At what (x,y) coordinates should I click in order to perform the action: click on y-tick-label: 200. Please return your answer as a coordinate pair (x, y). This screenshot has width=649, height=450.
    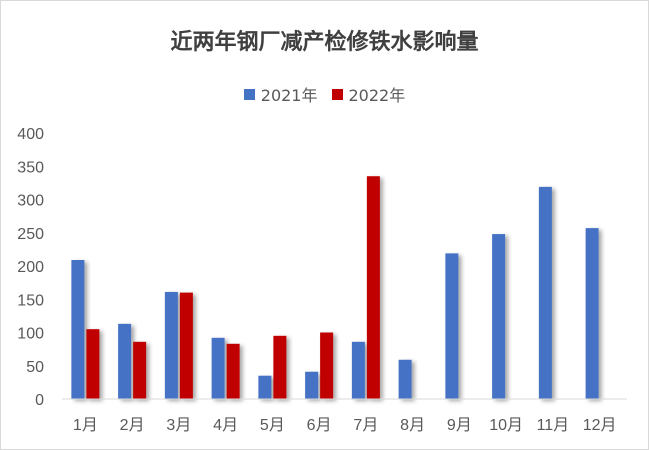
    Looking at the image, I should click on (30, 267).